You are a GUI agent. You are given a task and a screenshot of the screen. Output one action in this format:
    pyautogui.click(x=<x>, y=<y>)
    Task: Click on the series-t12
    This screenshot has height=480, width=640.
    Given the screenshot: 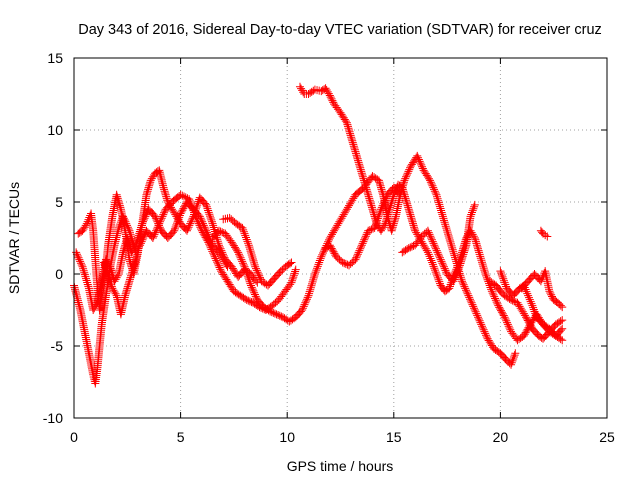 What is the action you would take?
    pyautogui.click(x=526, y=310)
    